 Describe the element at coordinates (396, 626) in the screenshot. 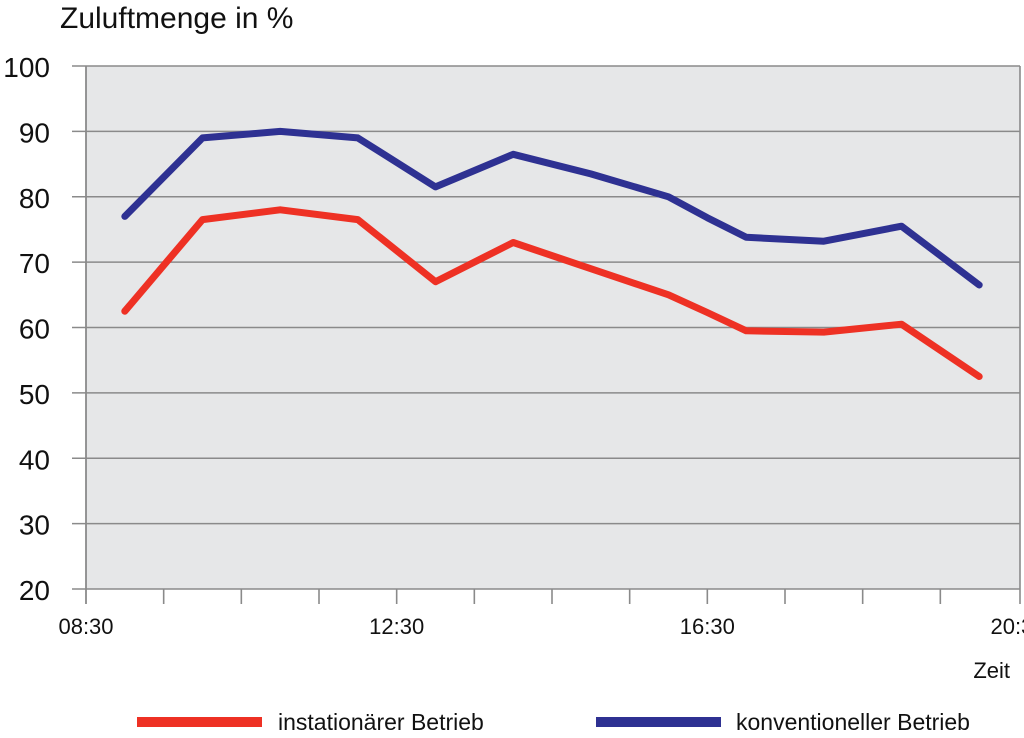

I see `x-tick-label: 12:30` at that location.